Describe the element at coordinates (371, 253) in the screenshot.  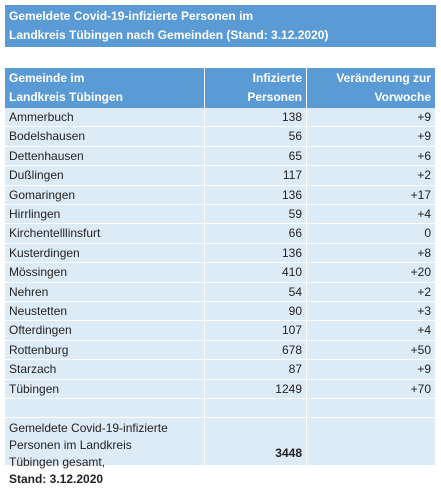
I see `weekly-change: +8` at that location.